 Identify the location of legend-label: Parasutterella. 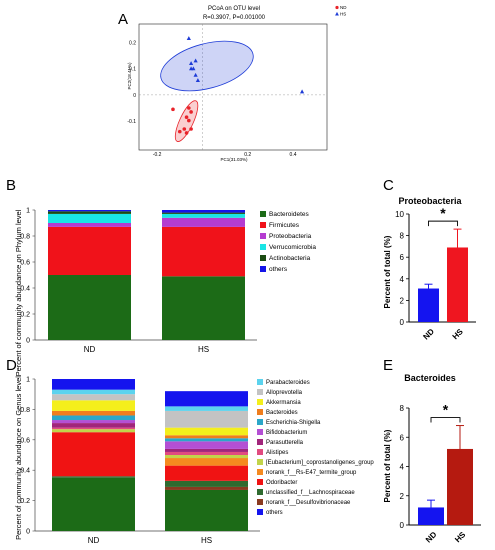
(285, 443).